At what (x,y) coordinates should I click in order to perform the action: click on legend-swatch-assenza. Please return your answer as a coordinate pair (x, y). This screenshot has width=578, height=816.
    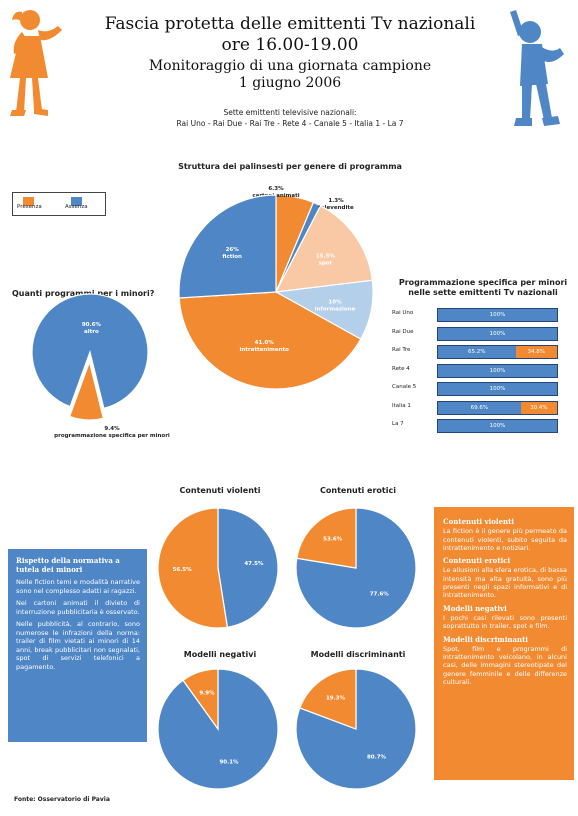
    Looking at the image, I should click on (76, 201).